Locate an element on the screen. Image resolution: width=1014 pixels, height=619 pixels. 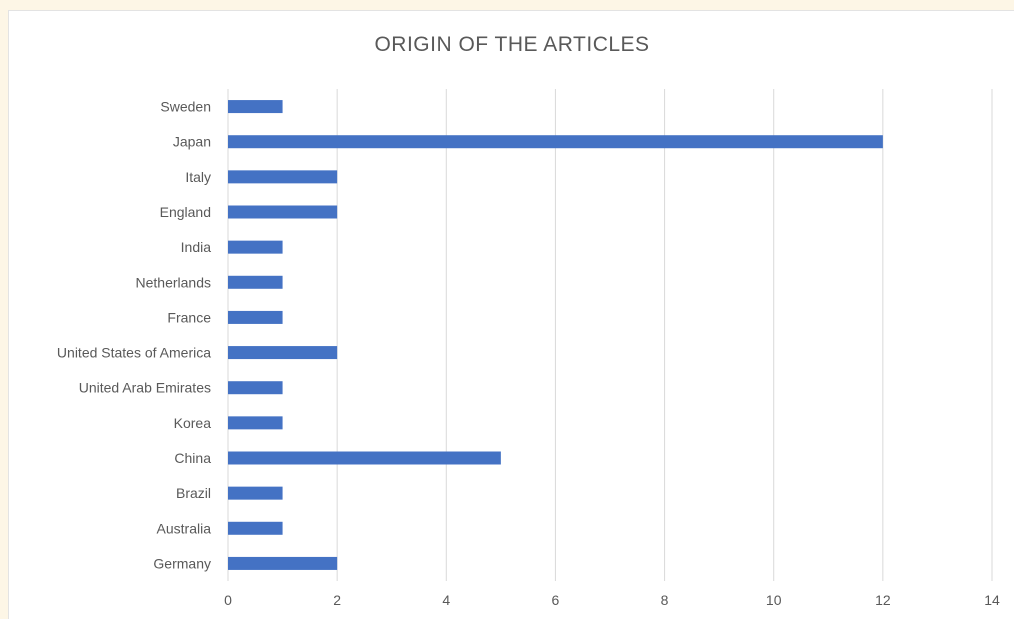
bar-australia is located at coordinates (255, 528).